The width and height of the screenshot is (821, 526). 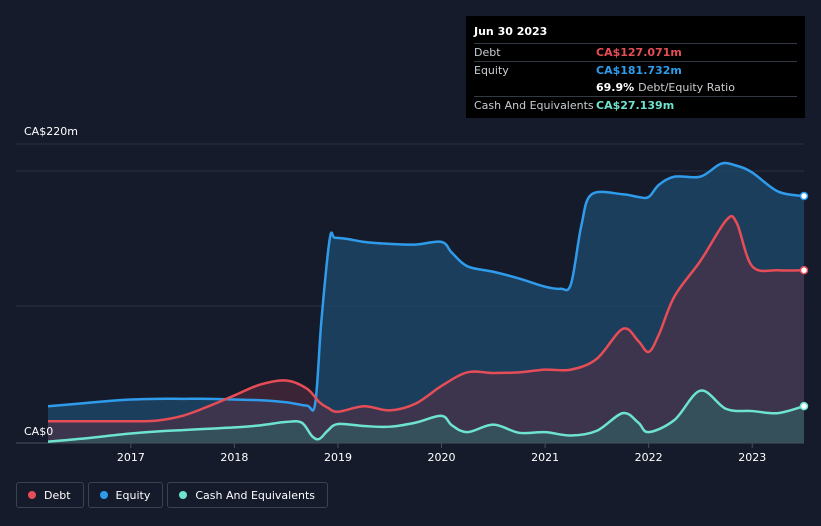 I want to click on tooltip-cash-value: CA$27.139m, so click(x=635, y=105).